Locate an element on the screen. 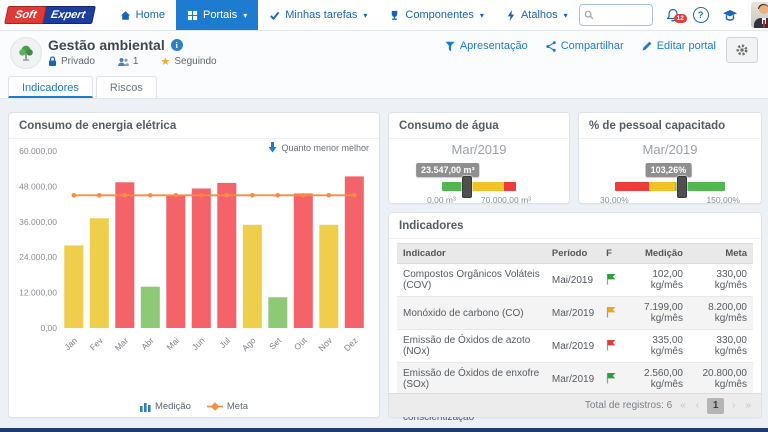 This screenshot has width=768, height=432. total-records-label: Total de registros: 6 is located at coordinates (628, 405).